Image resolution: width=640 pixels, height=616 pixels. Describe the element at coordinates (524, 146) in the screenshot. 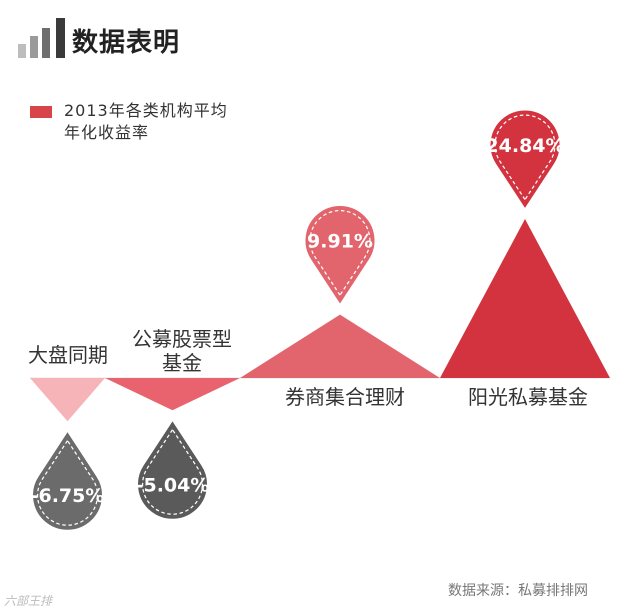

I see `data-label-3: 24.84%` at that location.